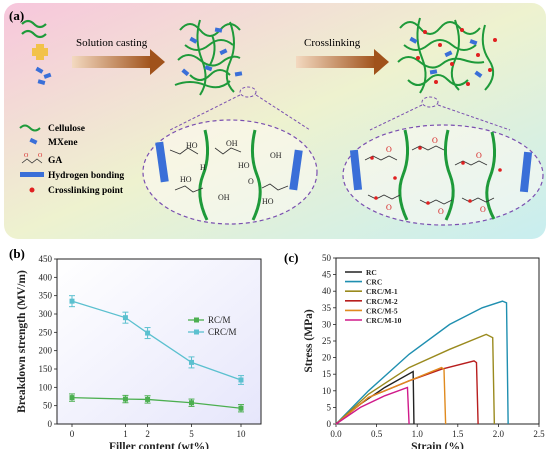 Image resolution: width=550 pixels, height=454 pixels. Describe the element at coordinates (327, 341) in the screenshot. I see `y-tick-label: 25` at that location.